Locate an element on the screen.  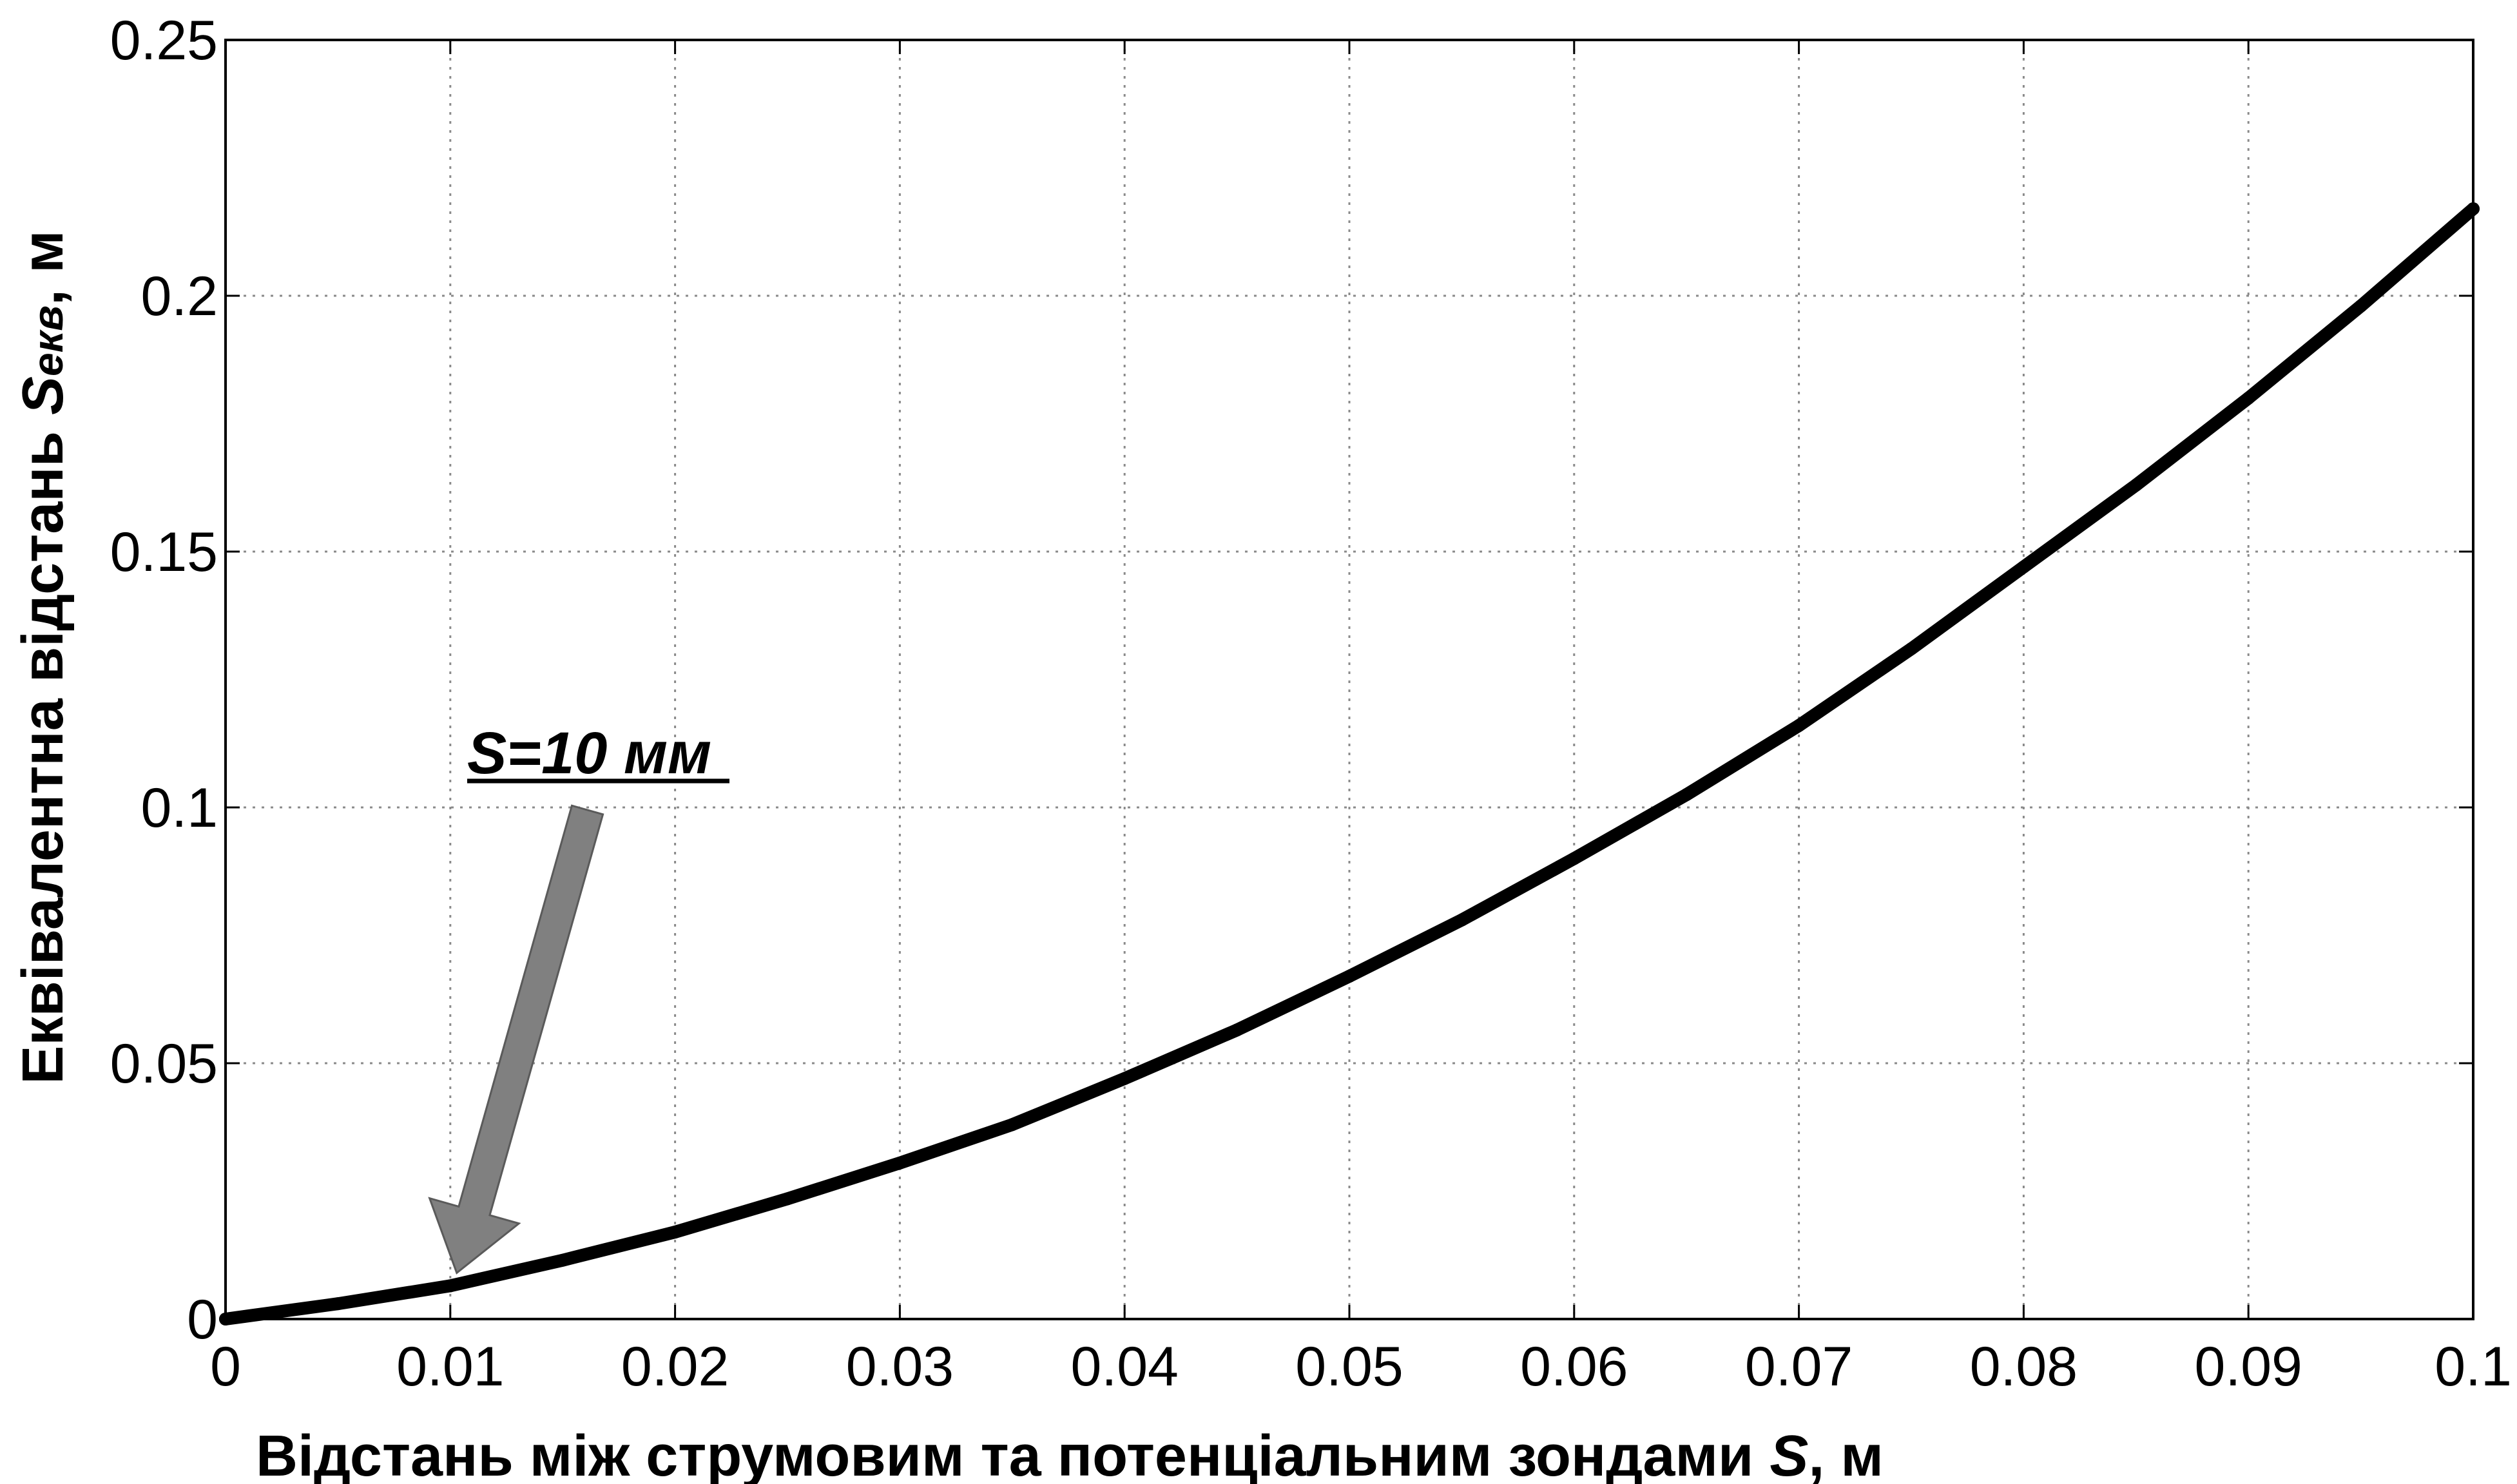
x-tick-label: 0.08 is located at coordinates (2024, 1367).